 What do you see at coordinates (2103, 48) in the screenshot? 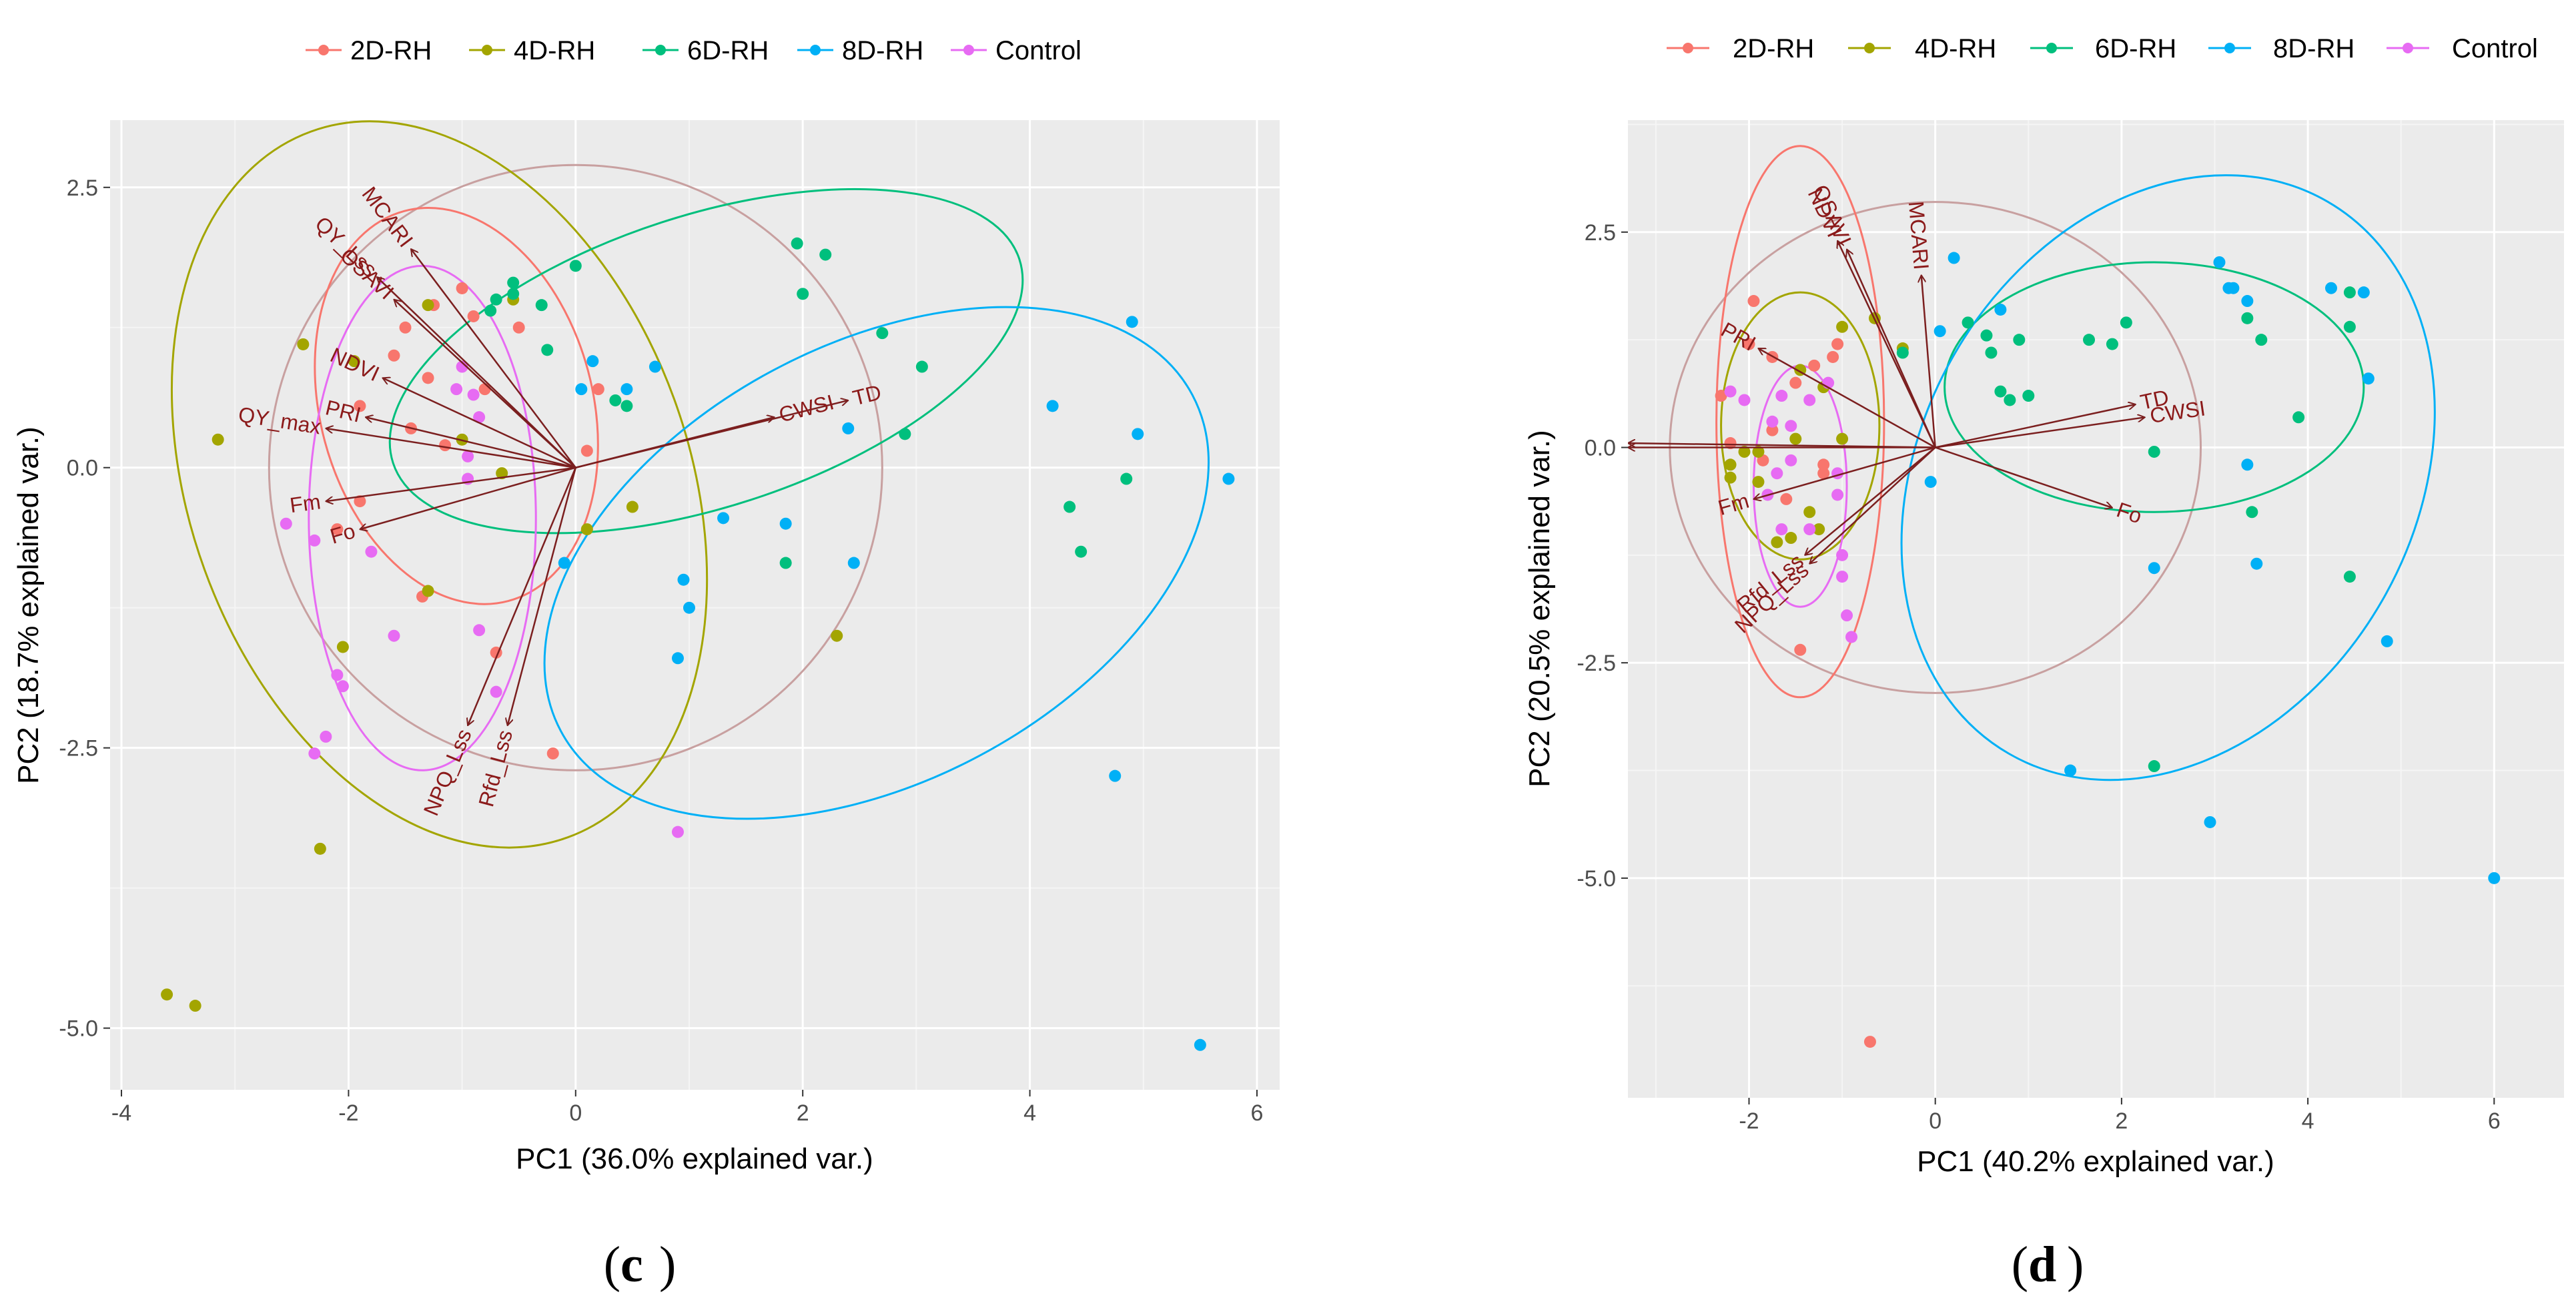
I see `legend-d-item-6d: 6D-RH` at bounding box center [2103, 48].